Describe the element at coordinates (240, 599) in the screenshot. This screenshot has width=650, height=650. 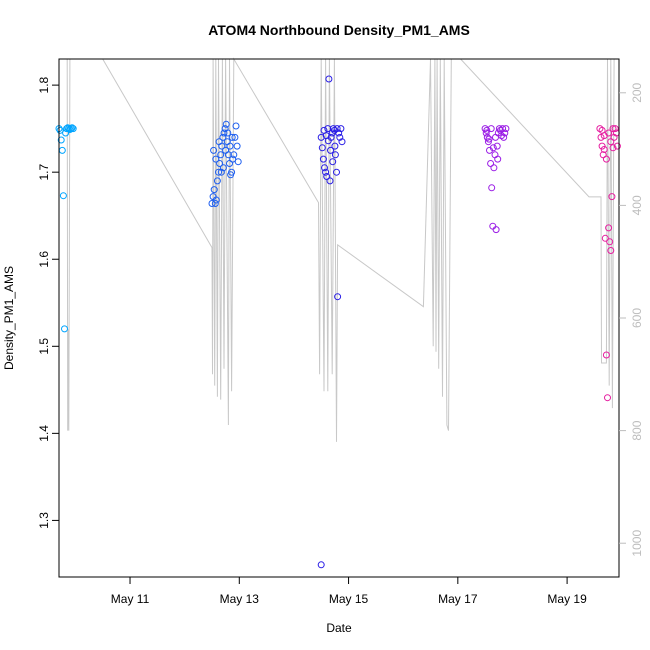
I see `x-tick-label: May 13` at that location.